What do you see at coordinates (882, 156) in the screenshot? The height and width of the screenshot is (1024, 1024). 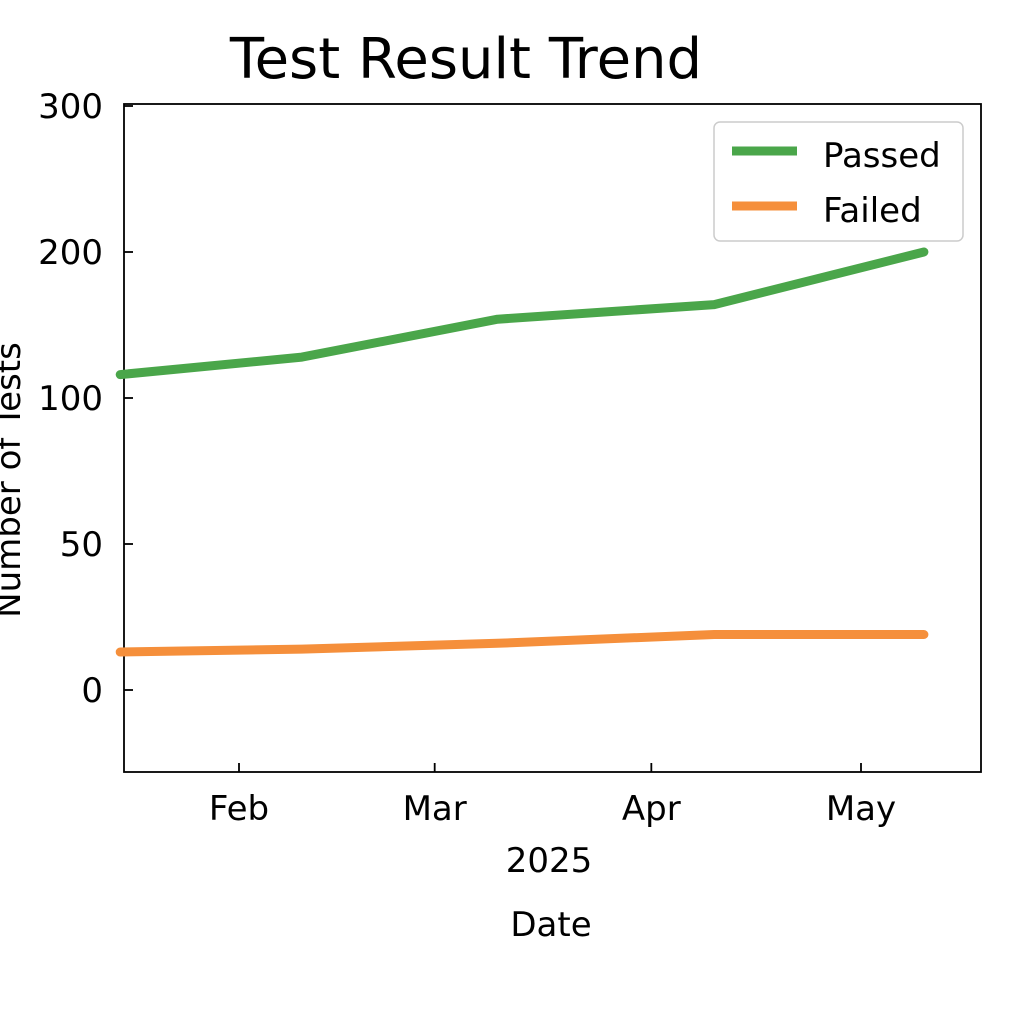 I see `legend-label-passed: Passed` at bounding box center [882, 156].